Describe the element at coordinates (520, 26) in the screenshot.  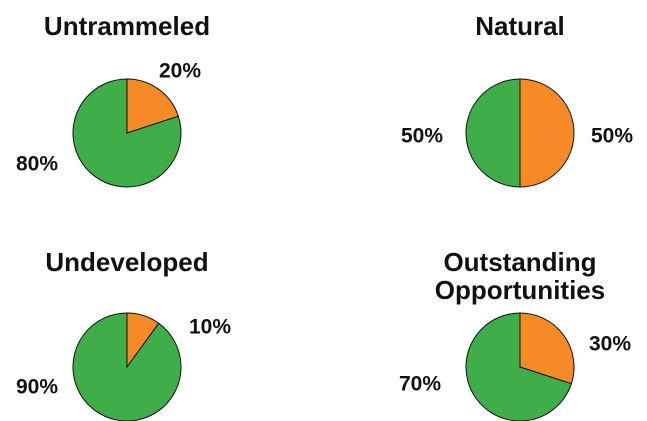
I see `chart-title: Natural` at that location.